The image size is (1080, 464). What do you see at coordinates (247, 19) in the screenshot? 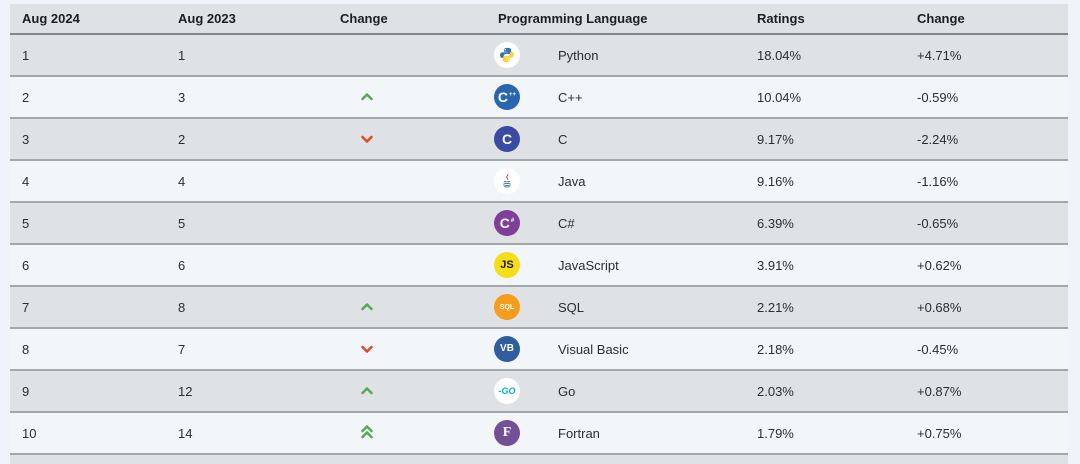
I see `col-header-aug-2023: Aug 2023` at bounding box center [247, 19].